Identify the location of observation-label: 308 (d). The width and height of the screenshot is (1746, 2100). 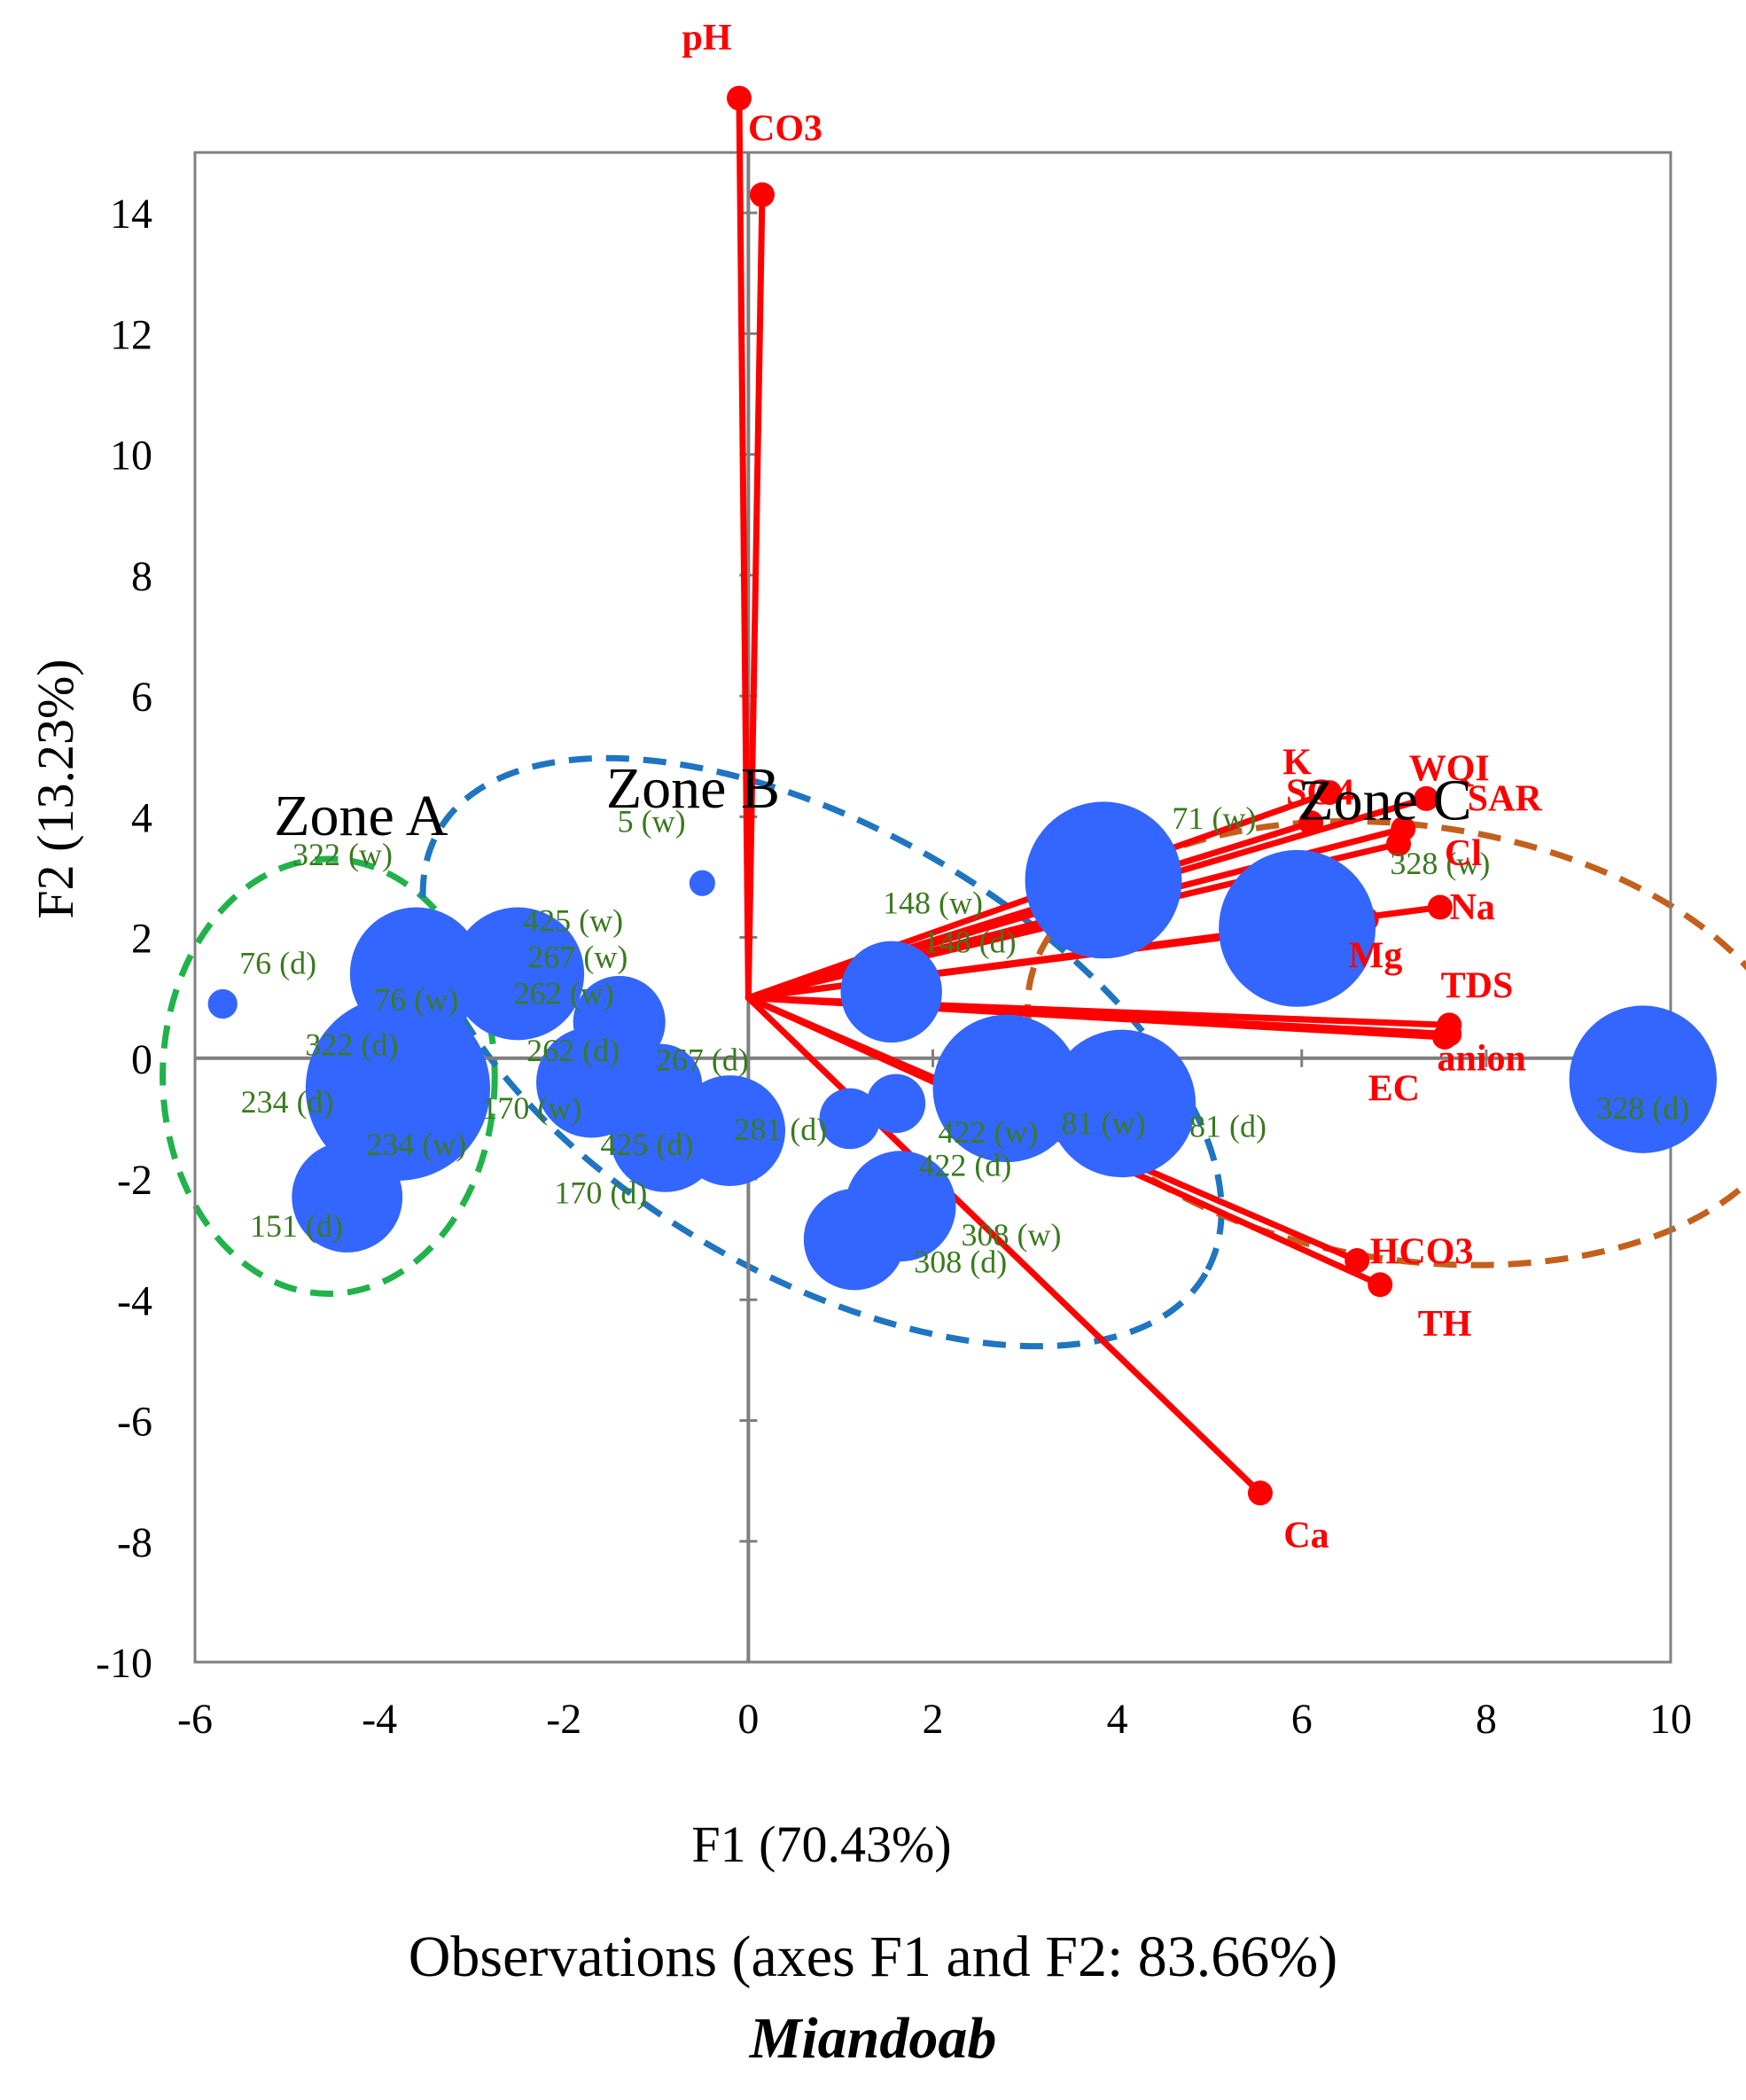
(960, 1262).